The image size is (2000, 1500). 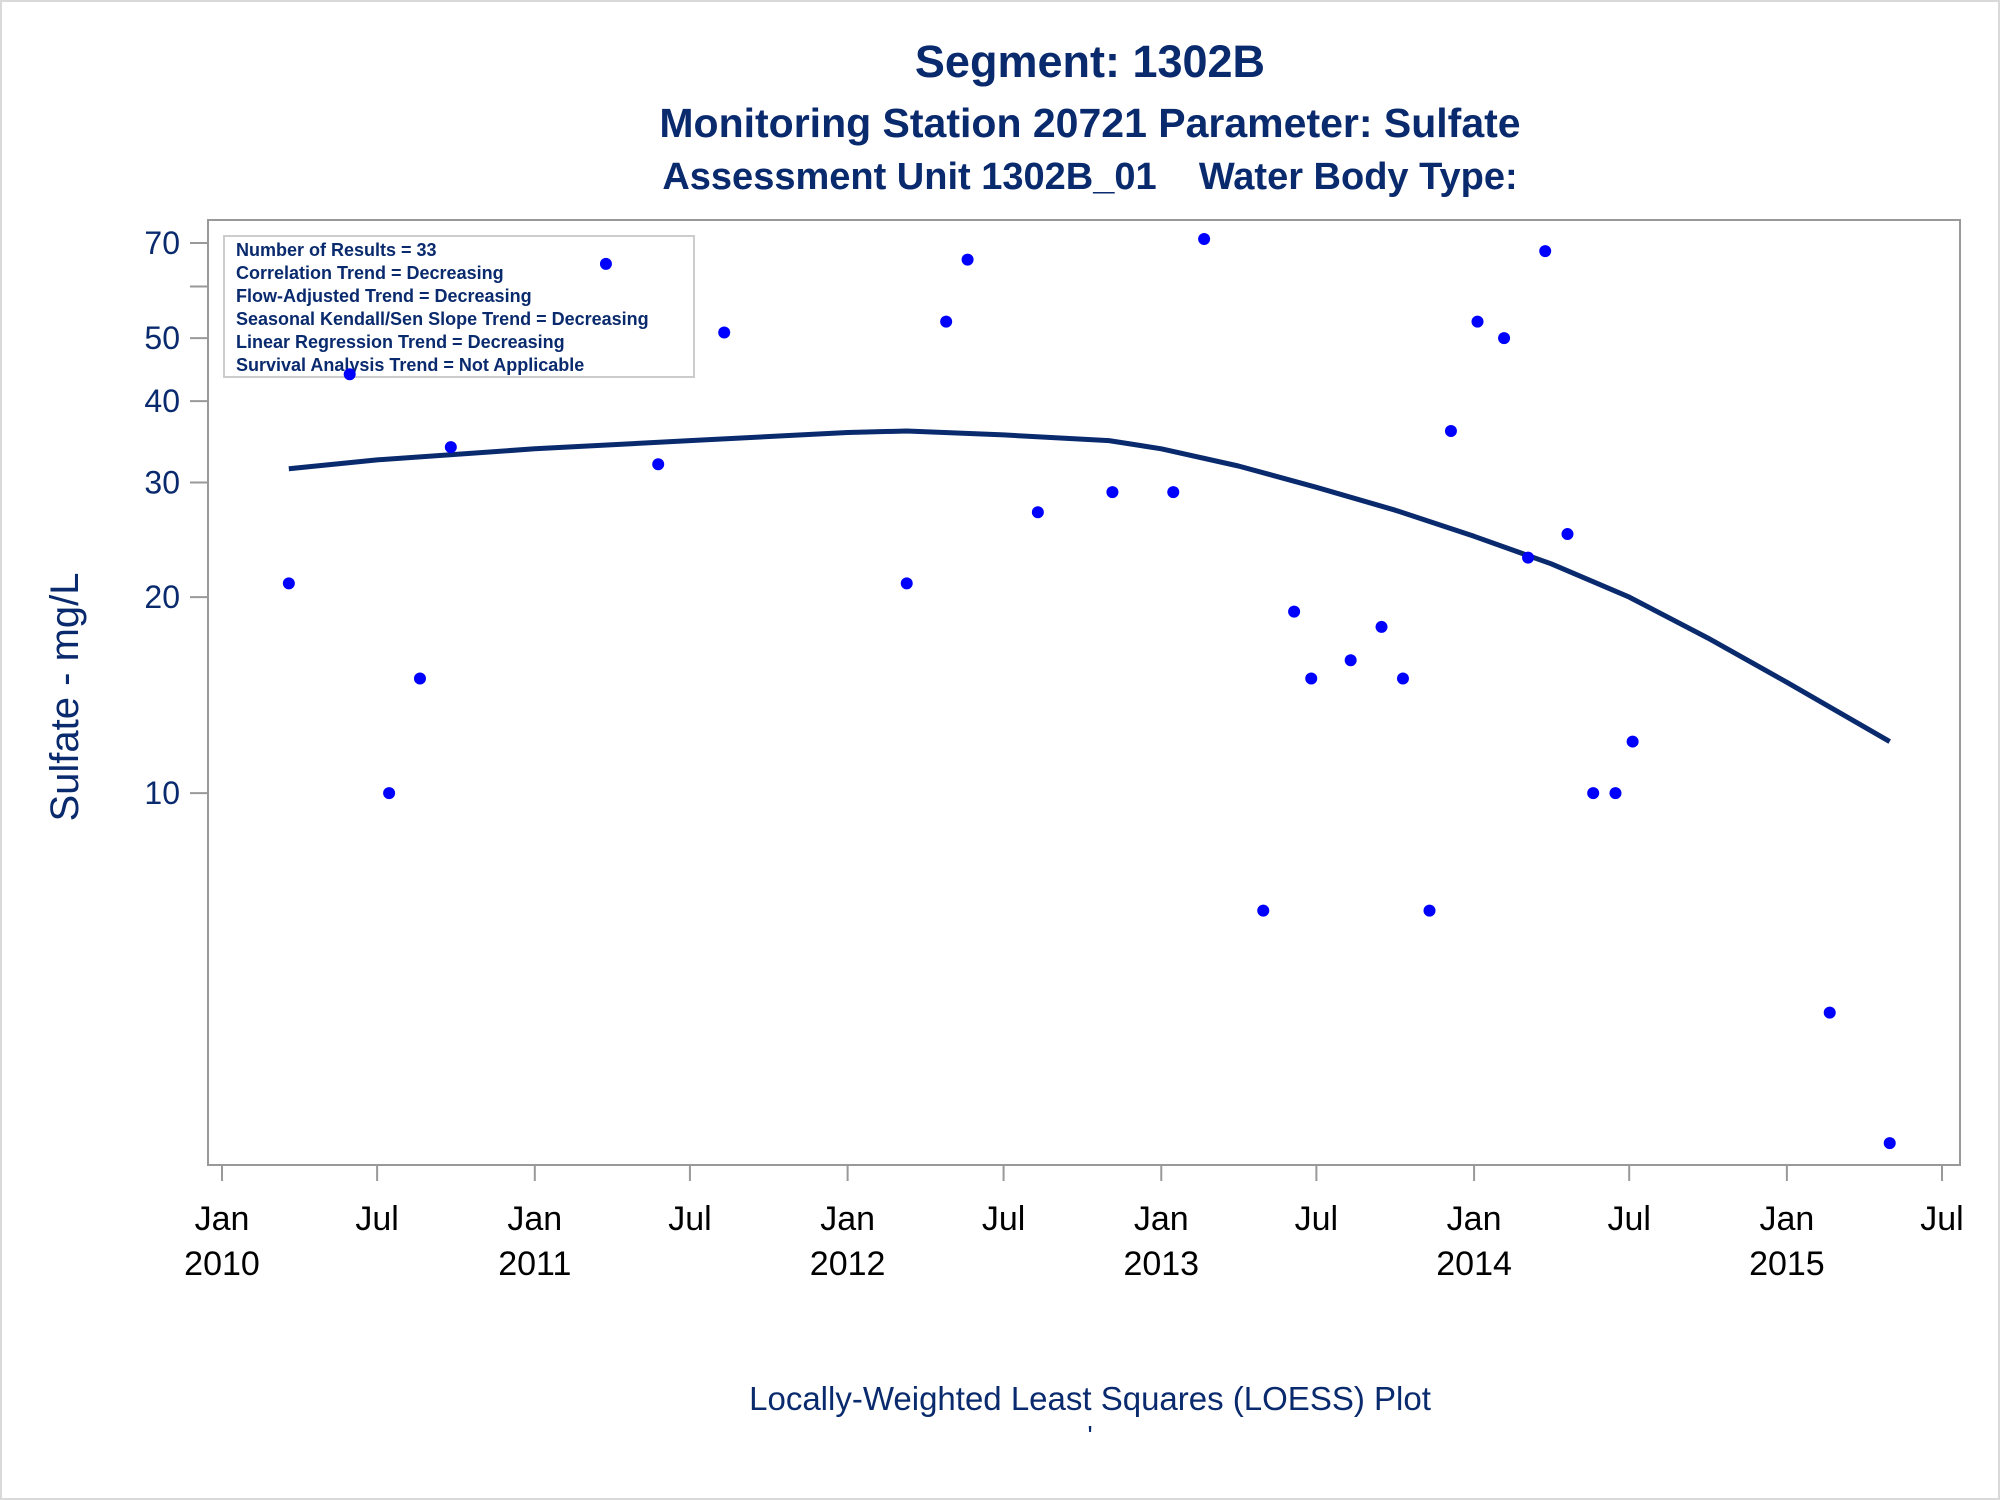 What do you see at coordinates (1090, 1435) in the screenshot?
I see `footer-mark: '` at bounding box center [1090, 1435].